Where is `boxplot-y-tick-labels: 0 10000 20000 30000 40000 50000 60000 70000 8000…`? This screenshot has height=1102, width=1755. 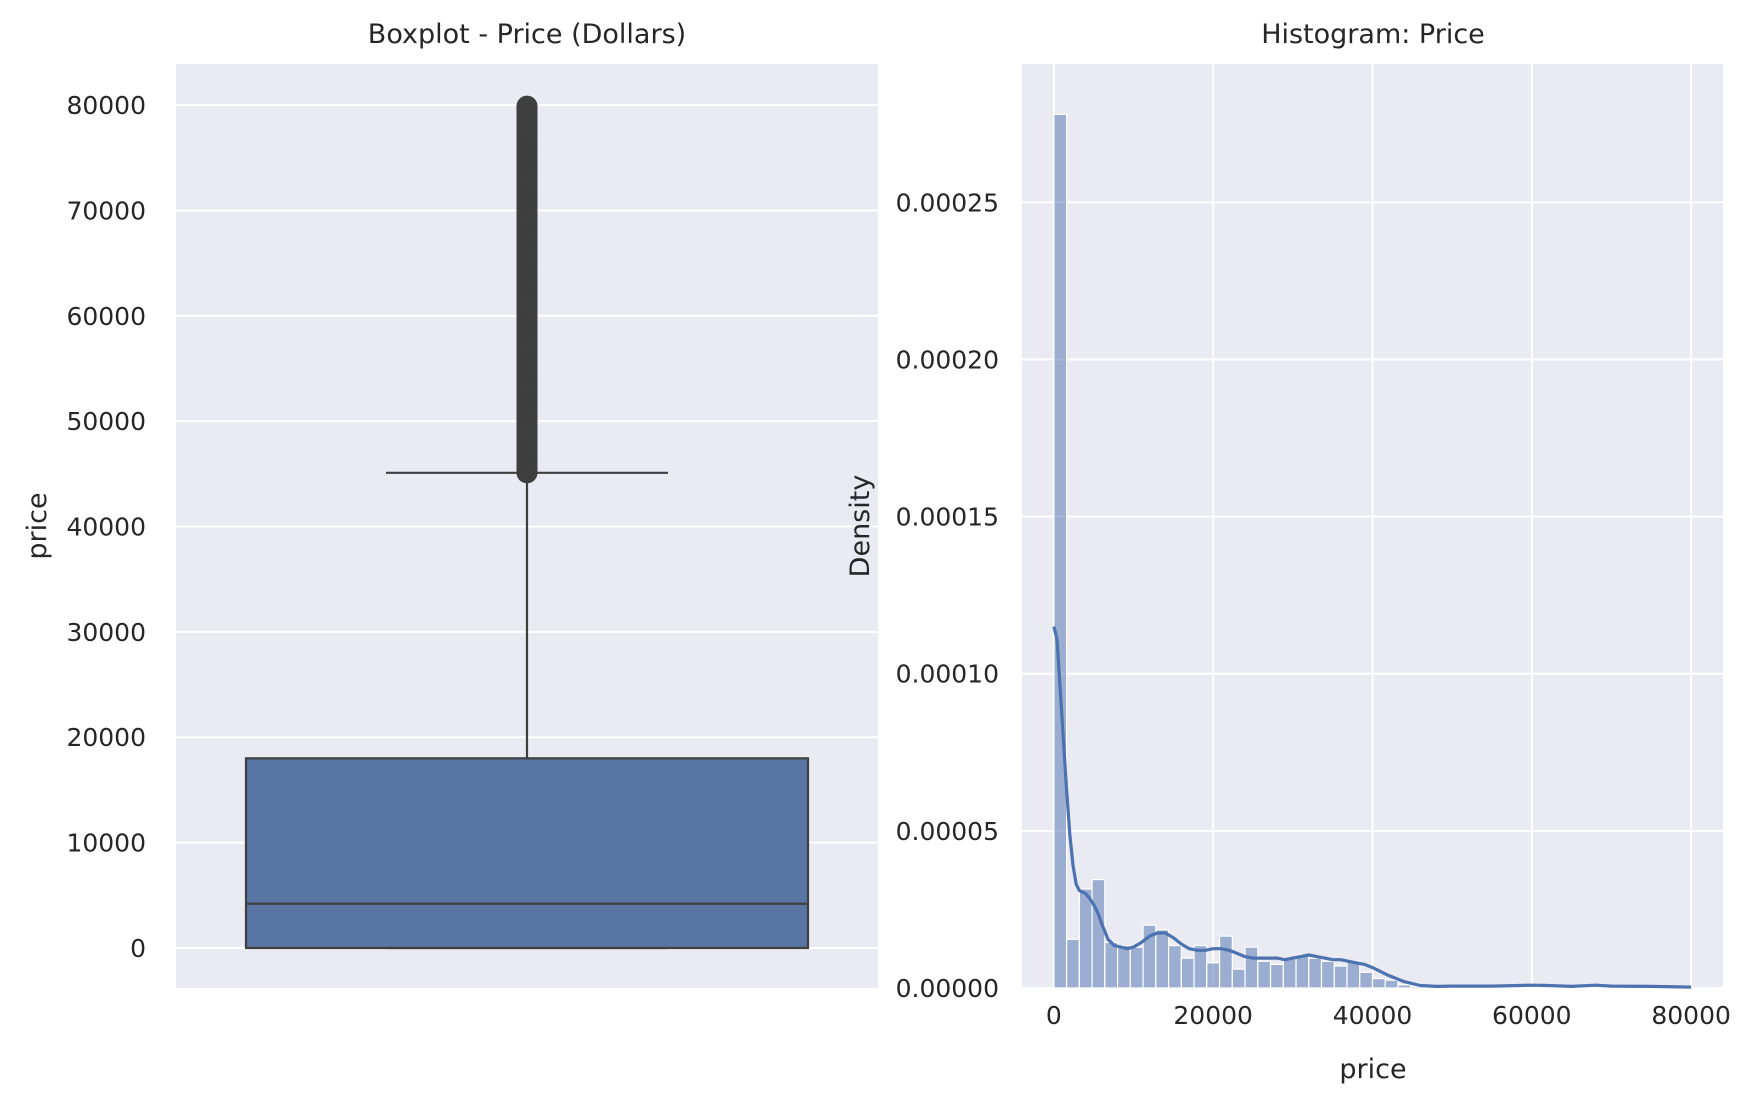
boxplot-y-tick-labels: 0 10000 20000 30000 40000 50000 60000 70000 8000… is located at coordinates (106, 527).